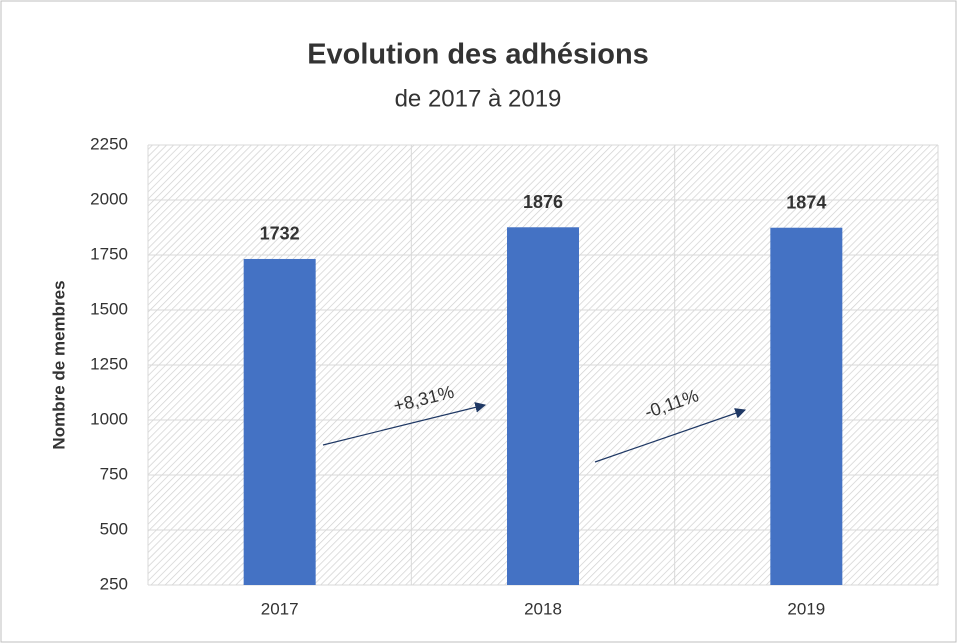  Describe the element at coordinates (58, 364) in the screenshot. I see `y-axis-label: Nombre de membres` at that location.